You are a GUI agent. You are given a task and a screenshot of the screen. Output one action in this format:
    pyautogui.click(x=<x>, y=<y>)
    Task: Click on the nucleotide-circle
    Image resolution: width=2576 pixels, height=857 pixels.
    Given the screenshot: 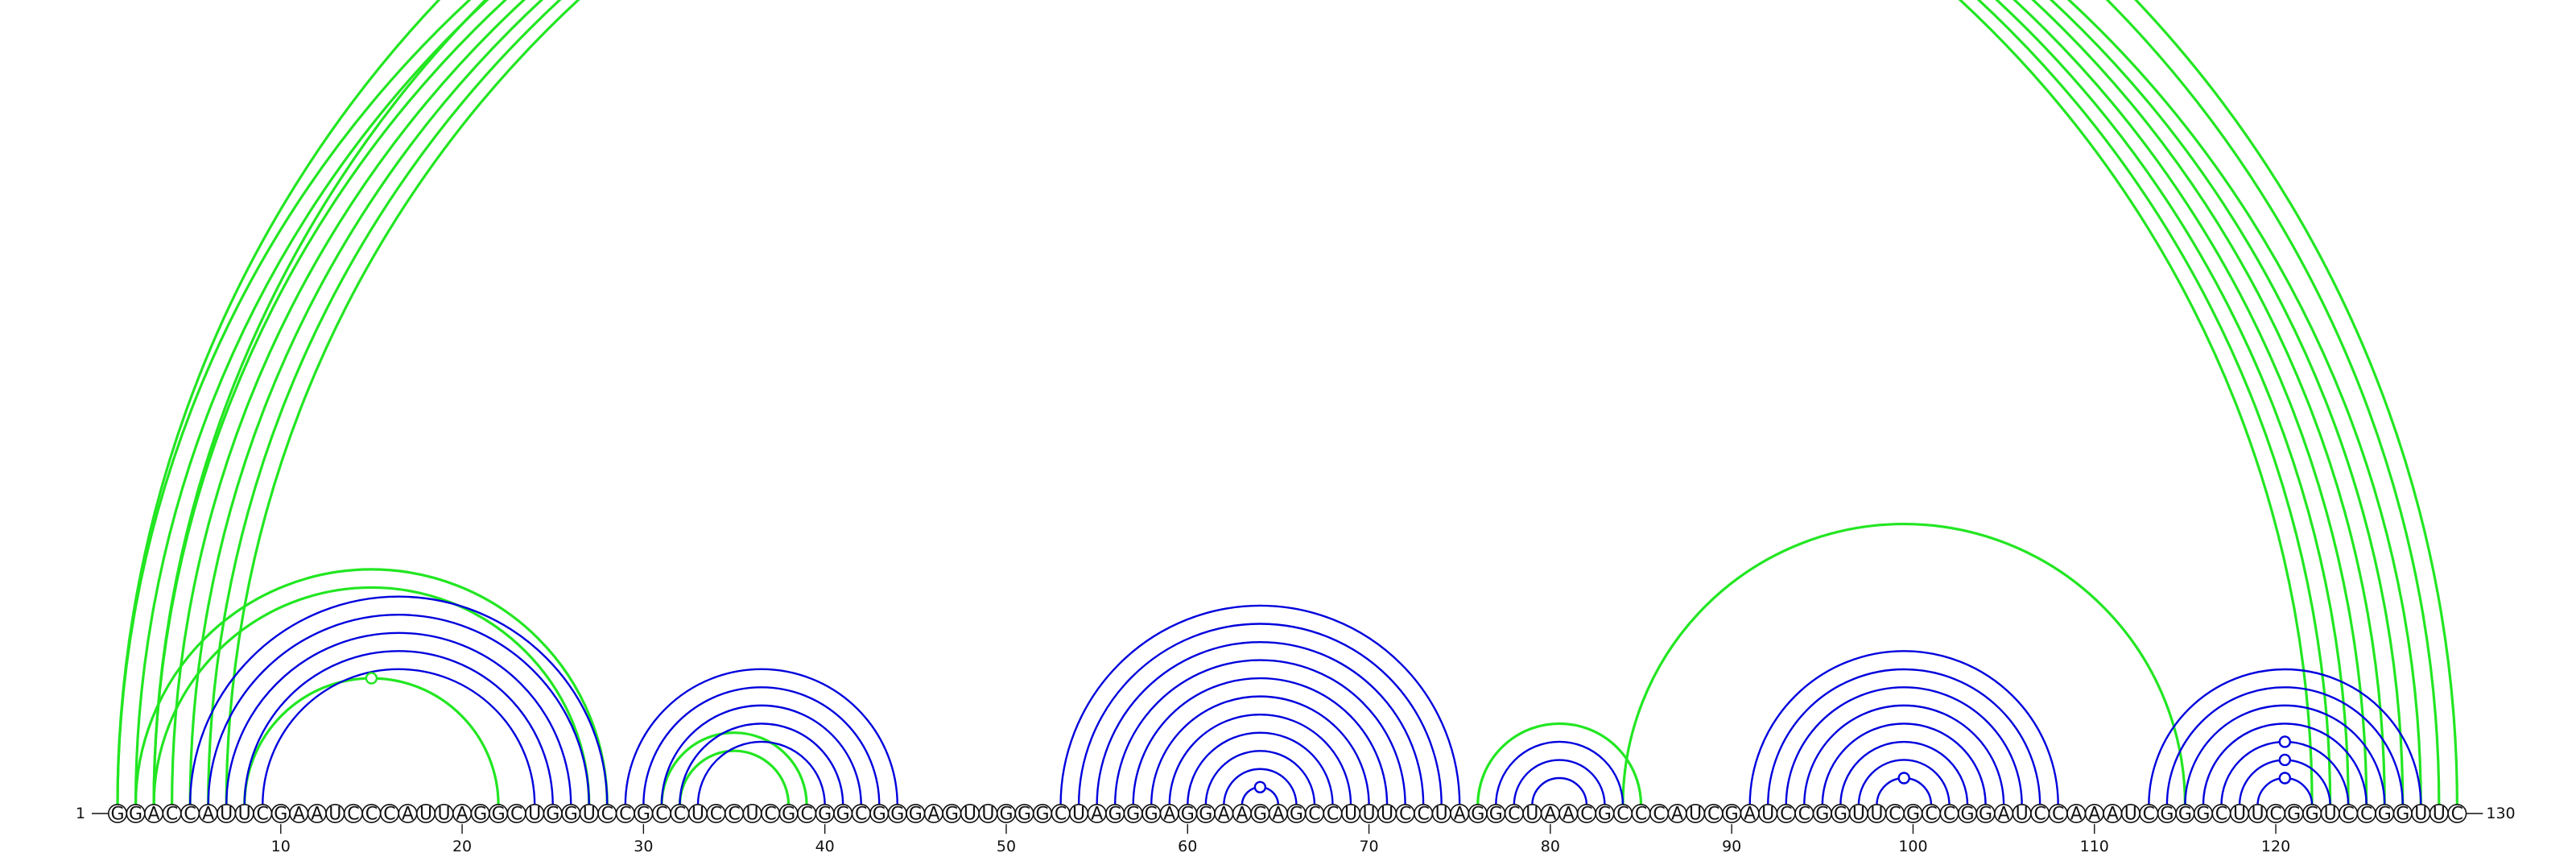 What is the action you would take?
    pyautogui.click(x=2457, y=813)
    